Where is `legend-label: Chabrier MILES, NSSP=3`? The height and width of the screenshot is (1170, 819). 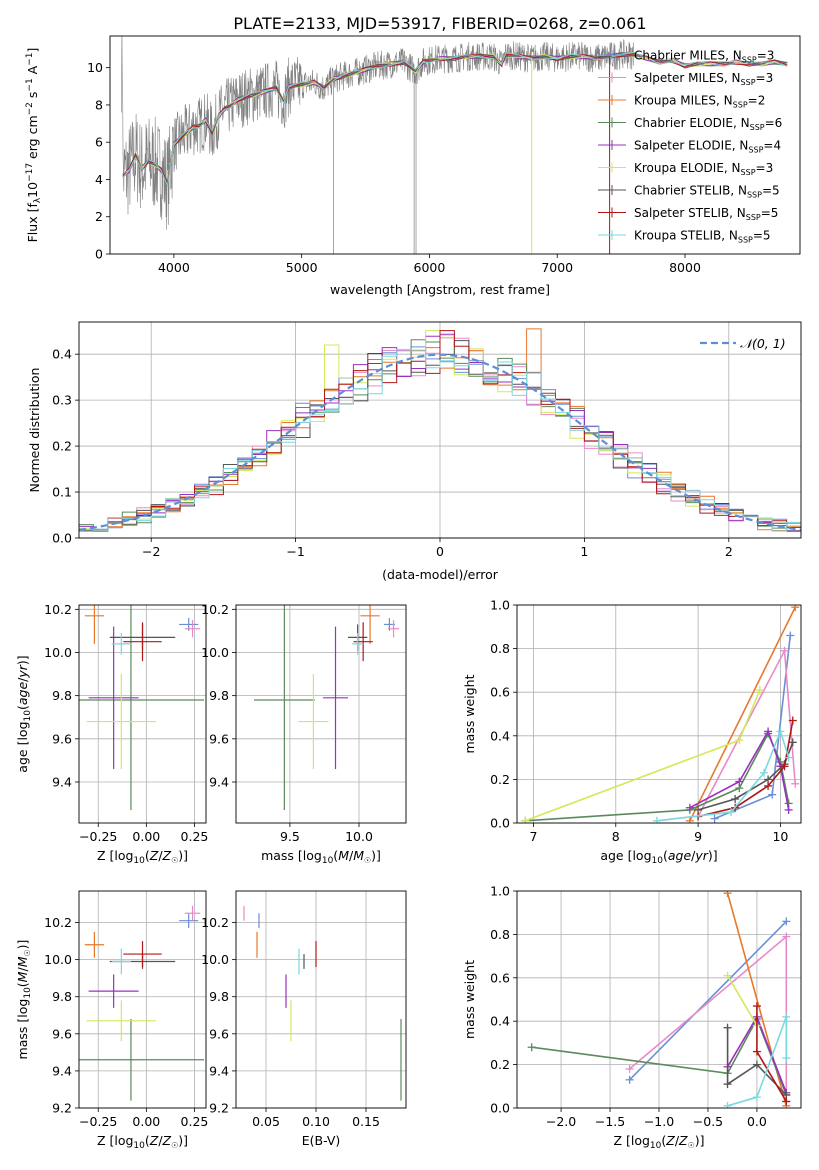
legend-label: Chabrier MILES, NSSP=3 is located at coordinates (704, 57).